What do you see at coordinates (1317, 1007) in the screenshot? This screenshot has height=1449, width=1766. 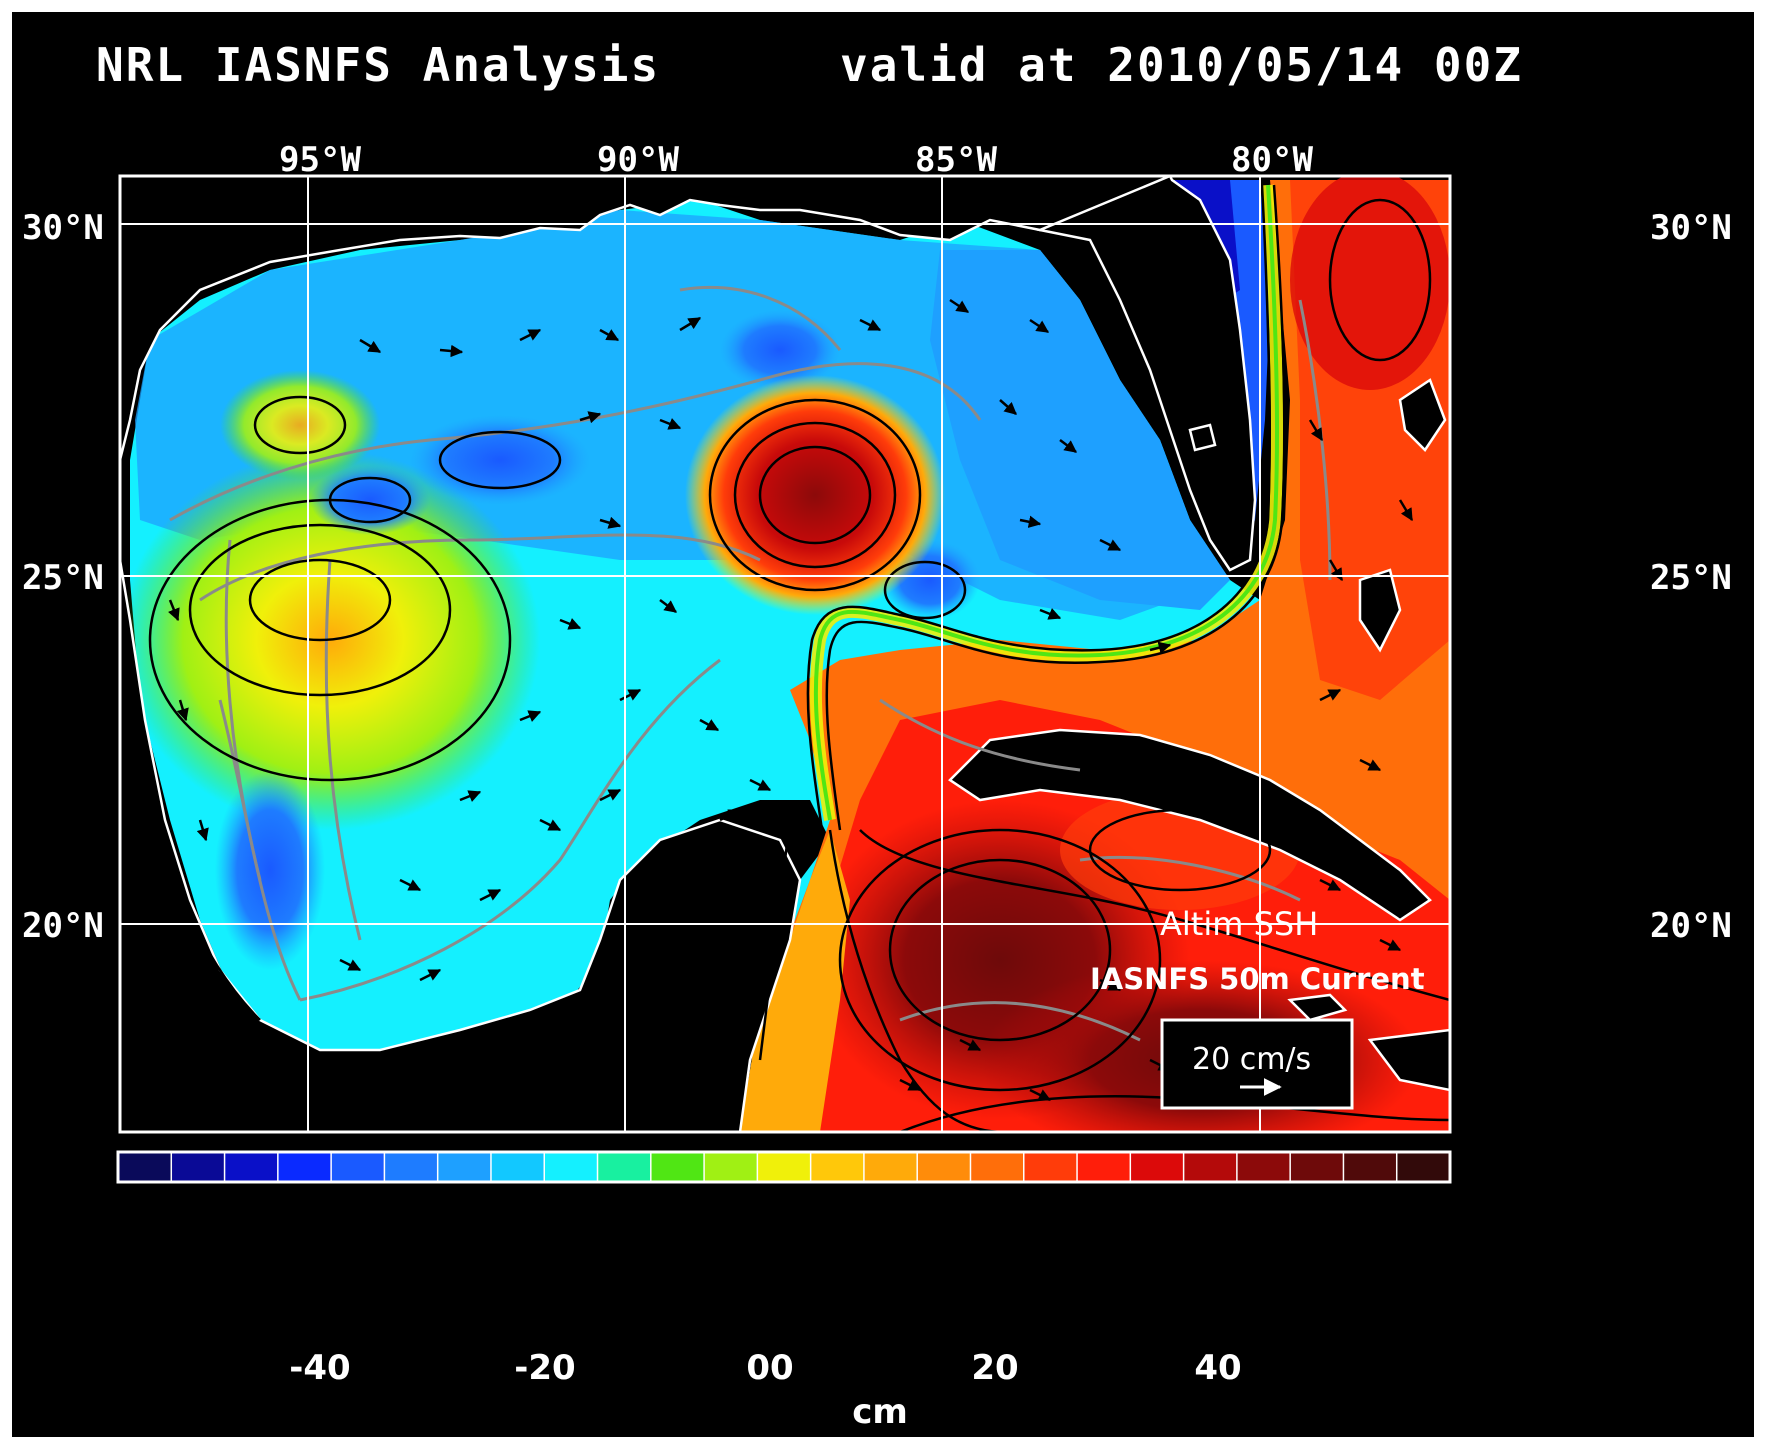 I see `jamaica-island` at bounding box center [1317, 1007].